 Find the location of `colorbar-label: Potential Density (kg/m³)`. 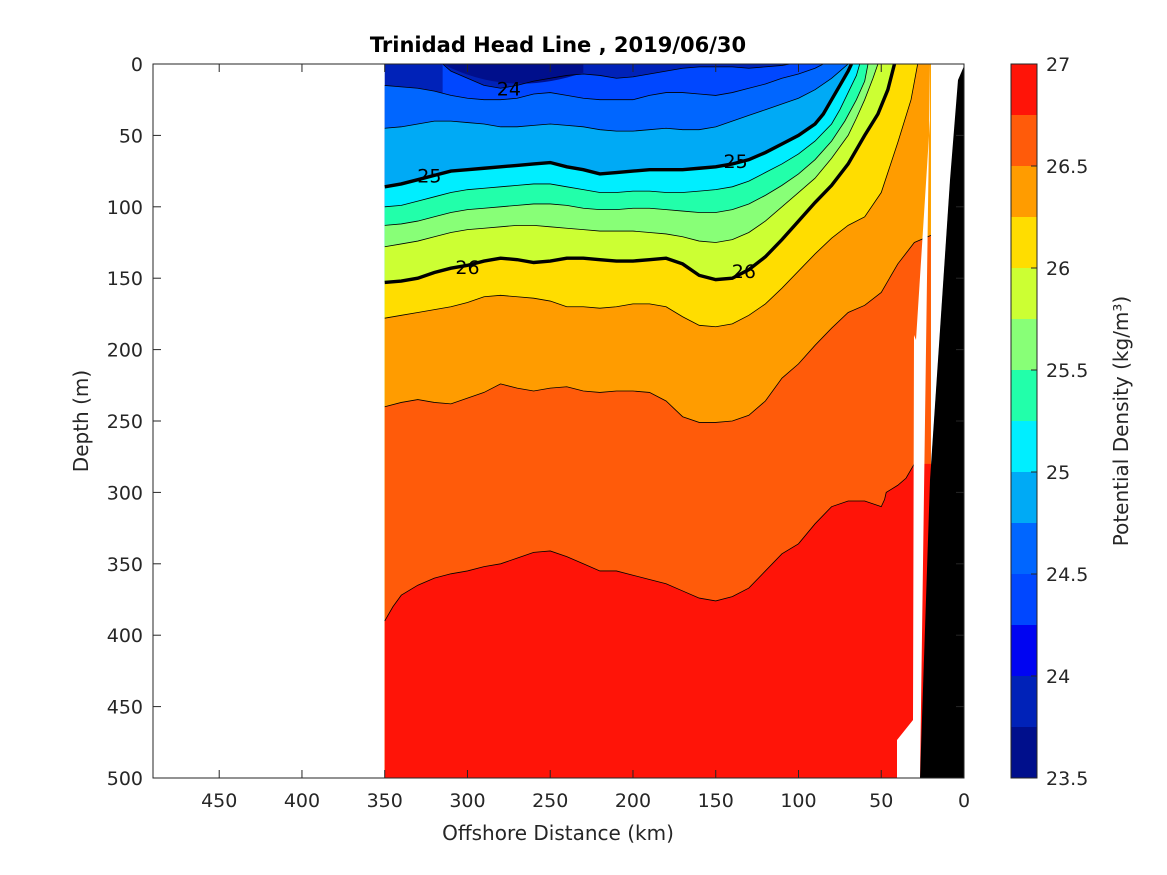

colorbar-label: Potential Density (kg/m³) is located at coordinates (1121, 421).